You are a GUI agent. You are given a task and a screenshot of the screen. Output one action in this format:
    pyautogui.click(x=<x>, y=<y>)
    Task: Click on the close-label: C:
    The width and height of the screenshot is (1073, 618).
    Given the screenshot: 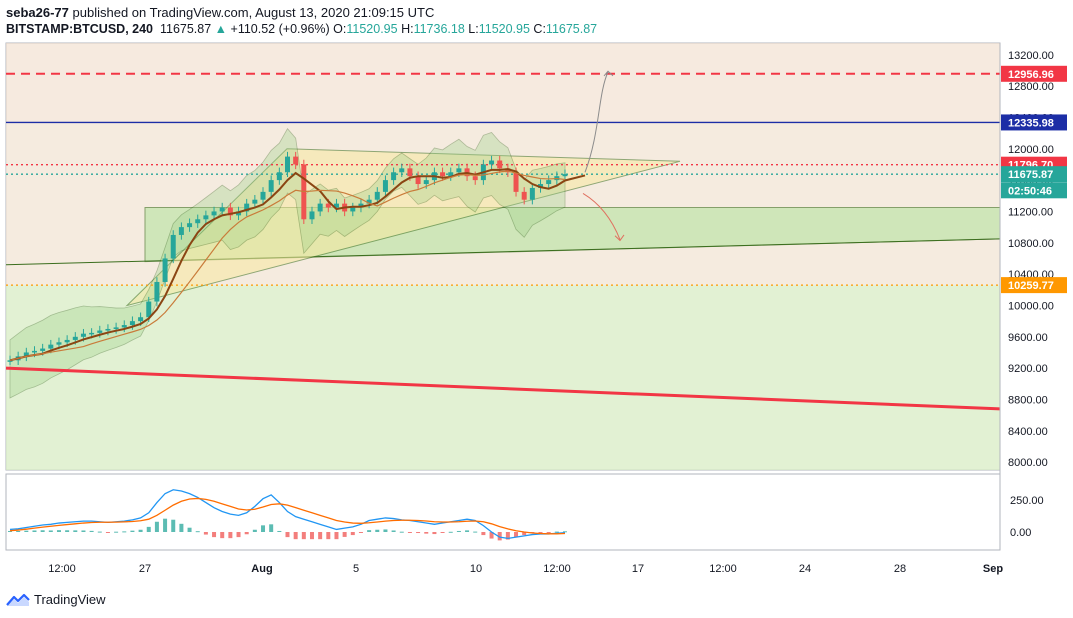 What is the action you would take?
    pyautogui.click(x=539, y=29)
    